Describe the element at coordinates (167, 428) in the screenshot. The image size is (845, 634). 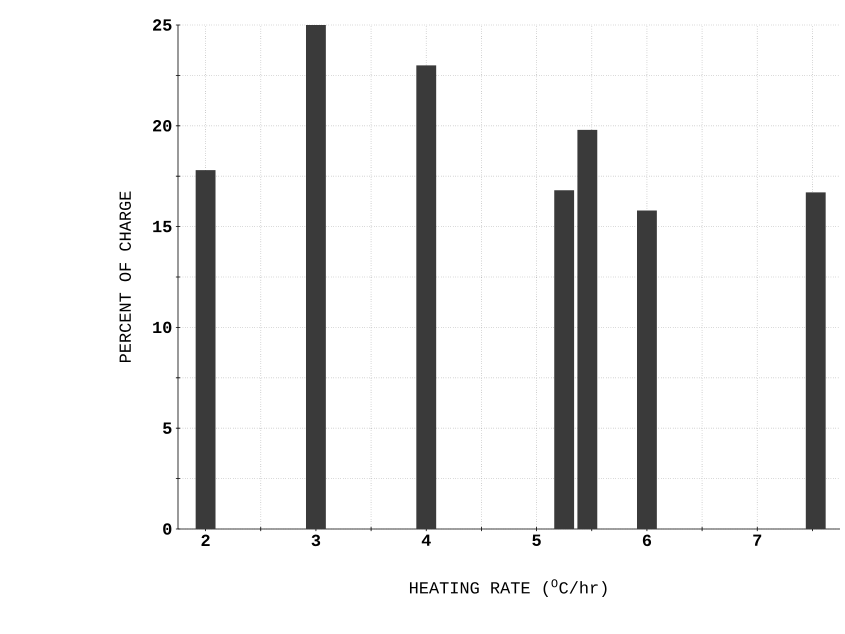
I see `y-tick-label: 5` at that location.